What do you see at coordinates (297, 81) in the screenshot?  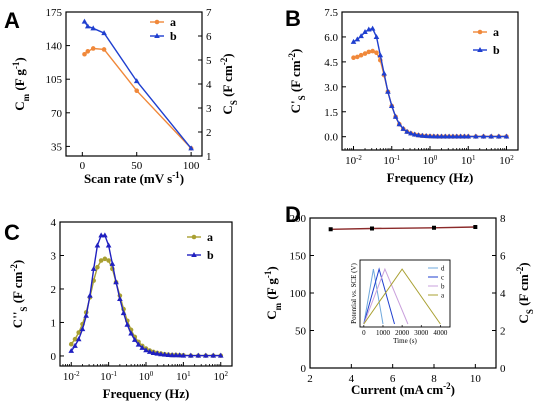 I see `y-axis-label: C'S (F cm-2)` at bounding box center [297, 81].